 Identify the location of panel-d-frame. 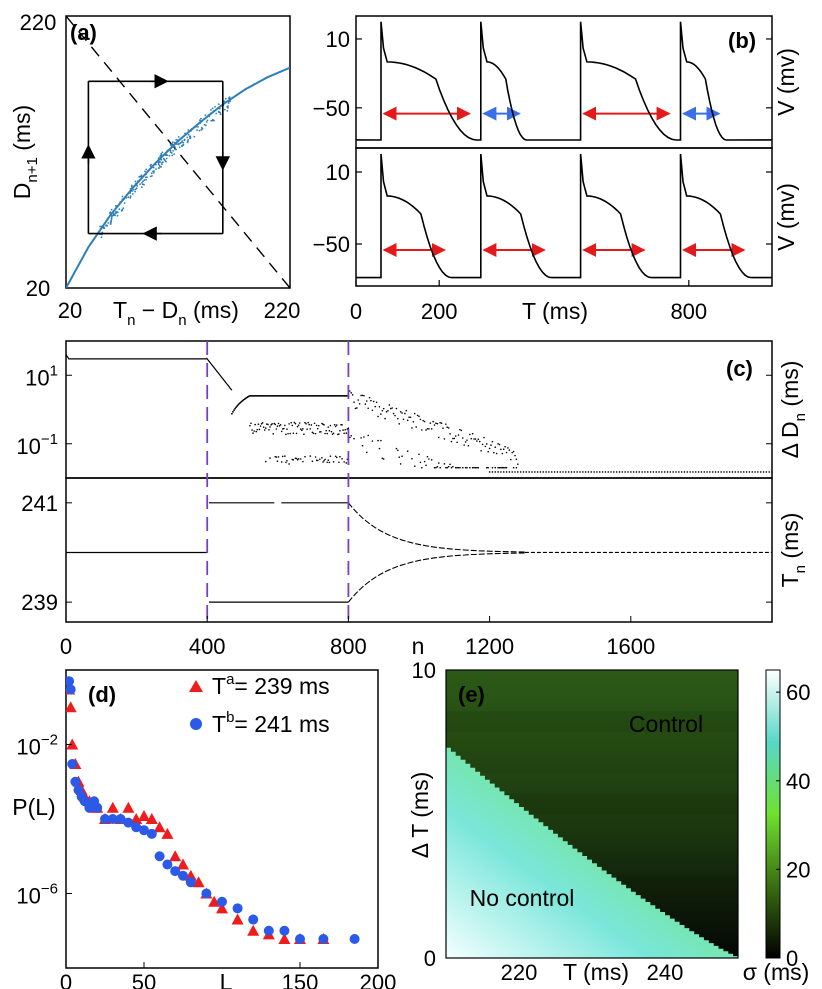
(222, 819).